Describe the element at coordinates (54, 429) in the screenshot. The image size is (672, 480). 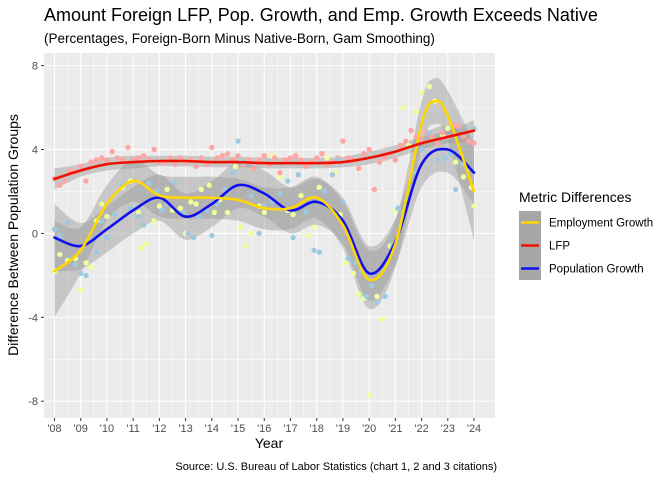
I see `x-tick-label: '08` at that location.